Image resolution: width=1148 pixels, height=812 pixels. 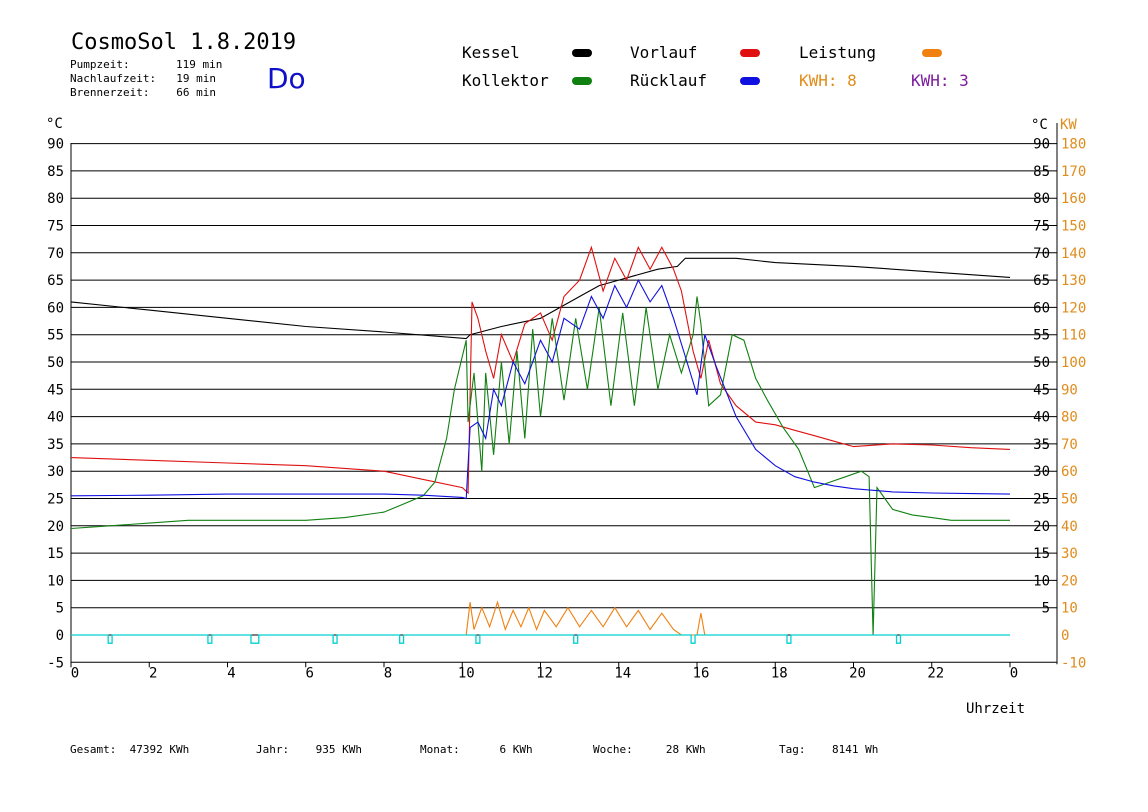 What do you see at coordinates (669, 80) in the screenshot?
I see `legend-ruecklauf-label: Rücklauf` at bounding box center [669, 80].